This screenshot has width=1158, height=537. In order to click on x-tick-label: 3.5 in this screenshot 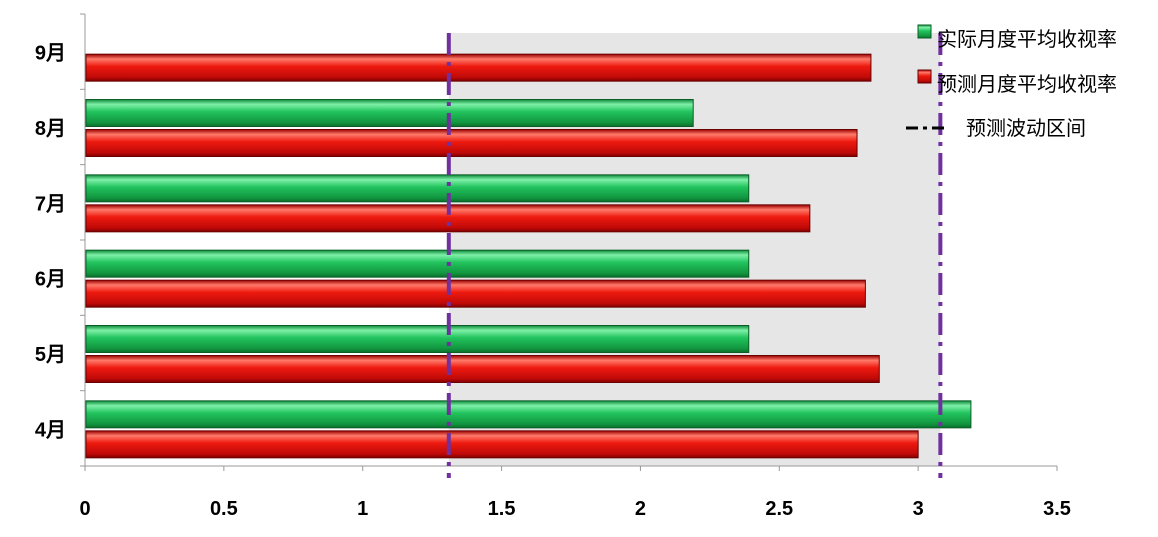, I will do `click(1057, 509)`.